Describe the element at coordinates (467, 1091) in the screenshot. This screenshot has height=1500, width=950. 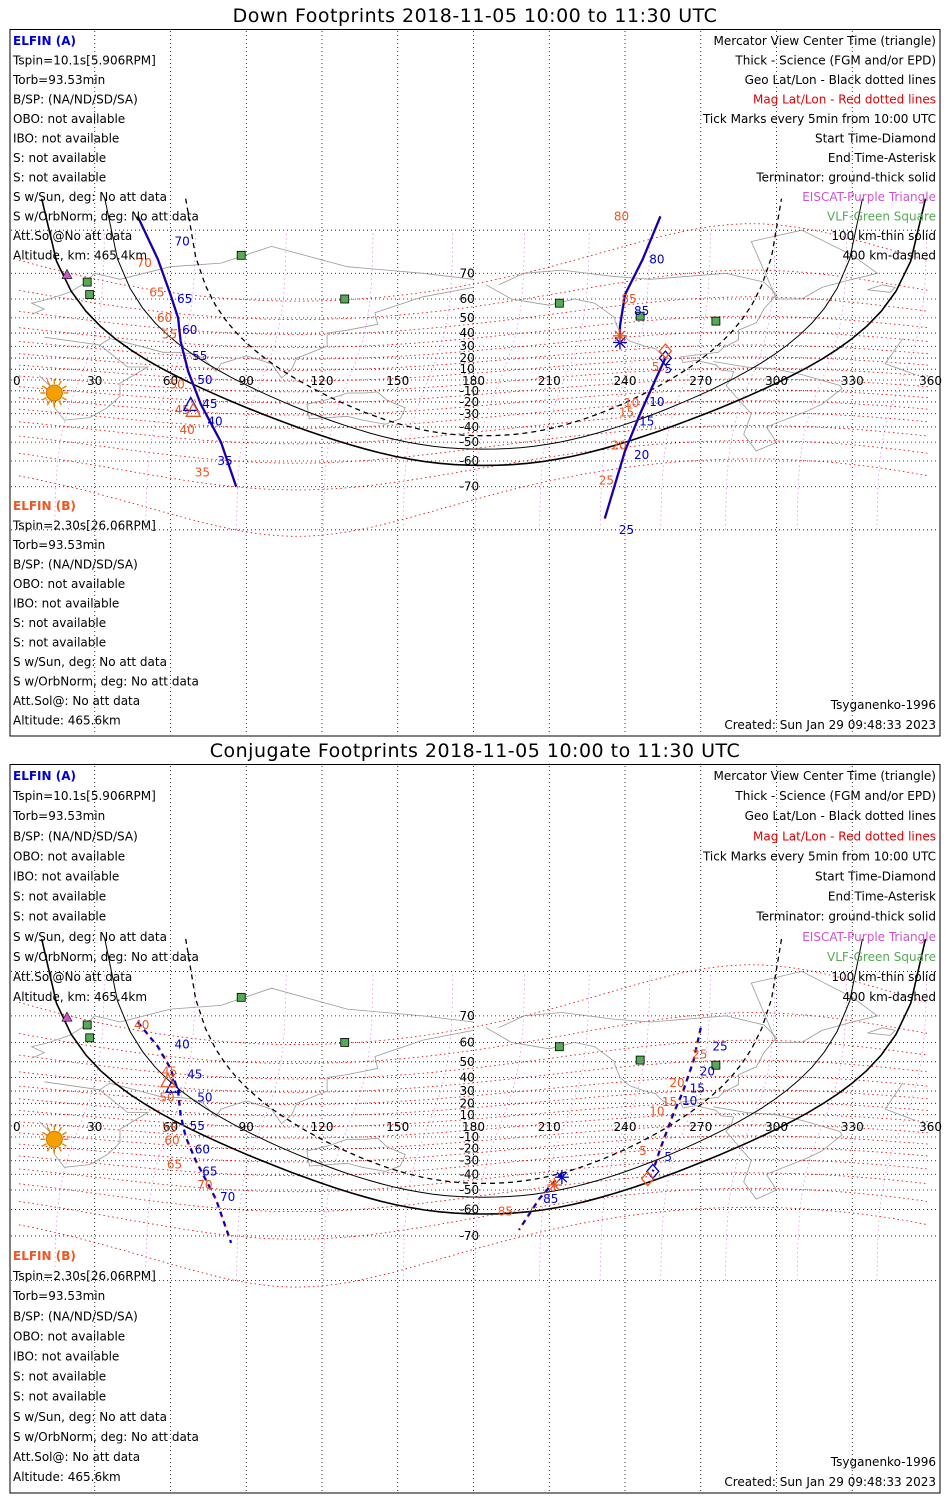
I see `lat-tick-label: 30` at that location.